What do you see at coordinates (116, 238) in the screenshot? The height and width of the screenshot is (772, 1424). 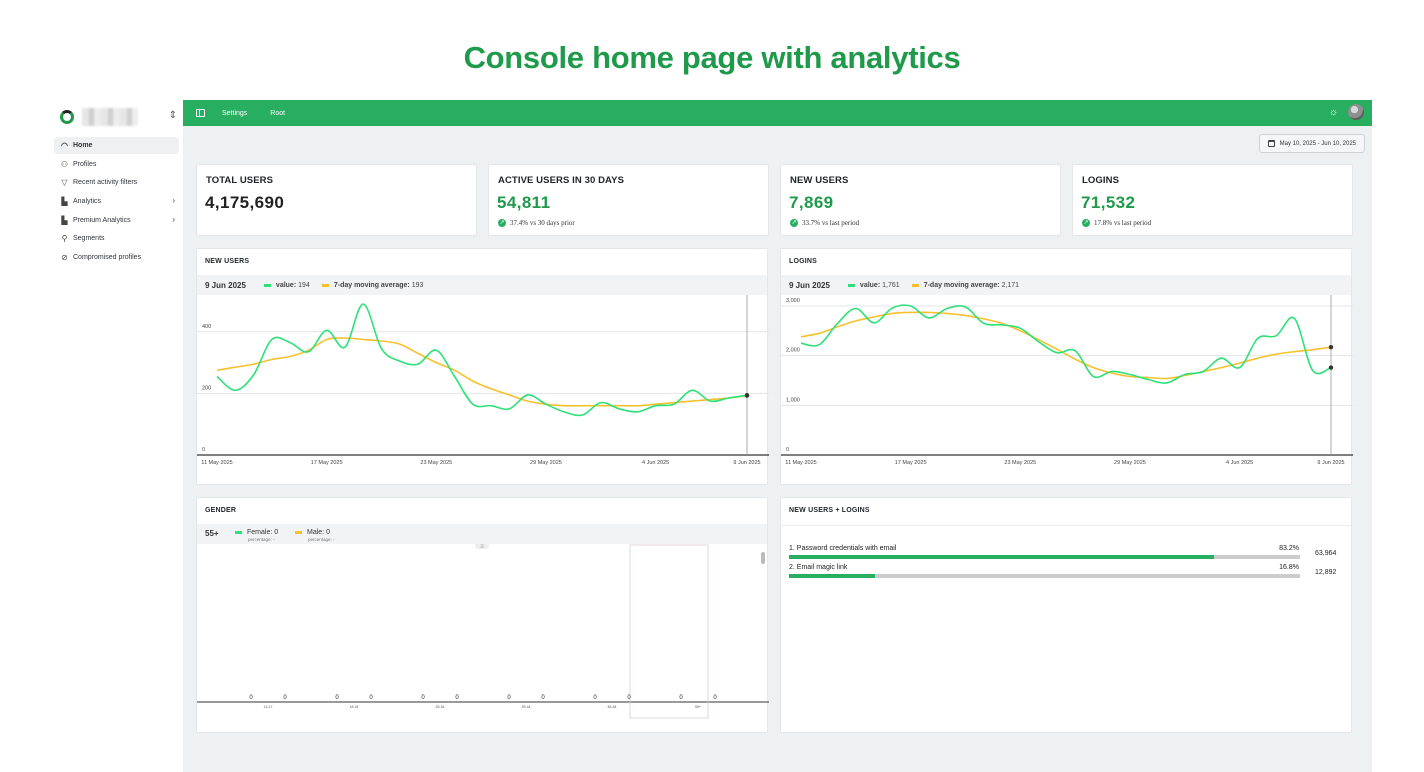 I see `sidebar-item-segments: ⚲ Segments` at bounding box center [116, 238].